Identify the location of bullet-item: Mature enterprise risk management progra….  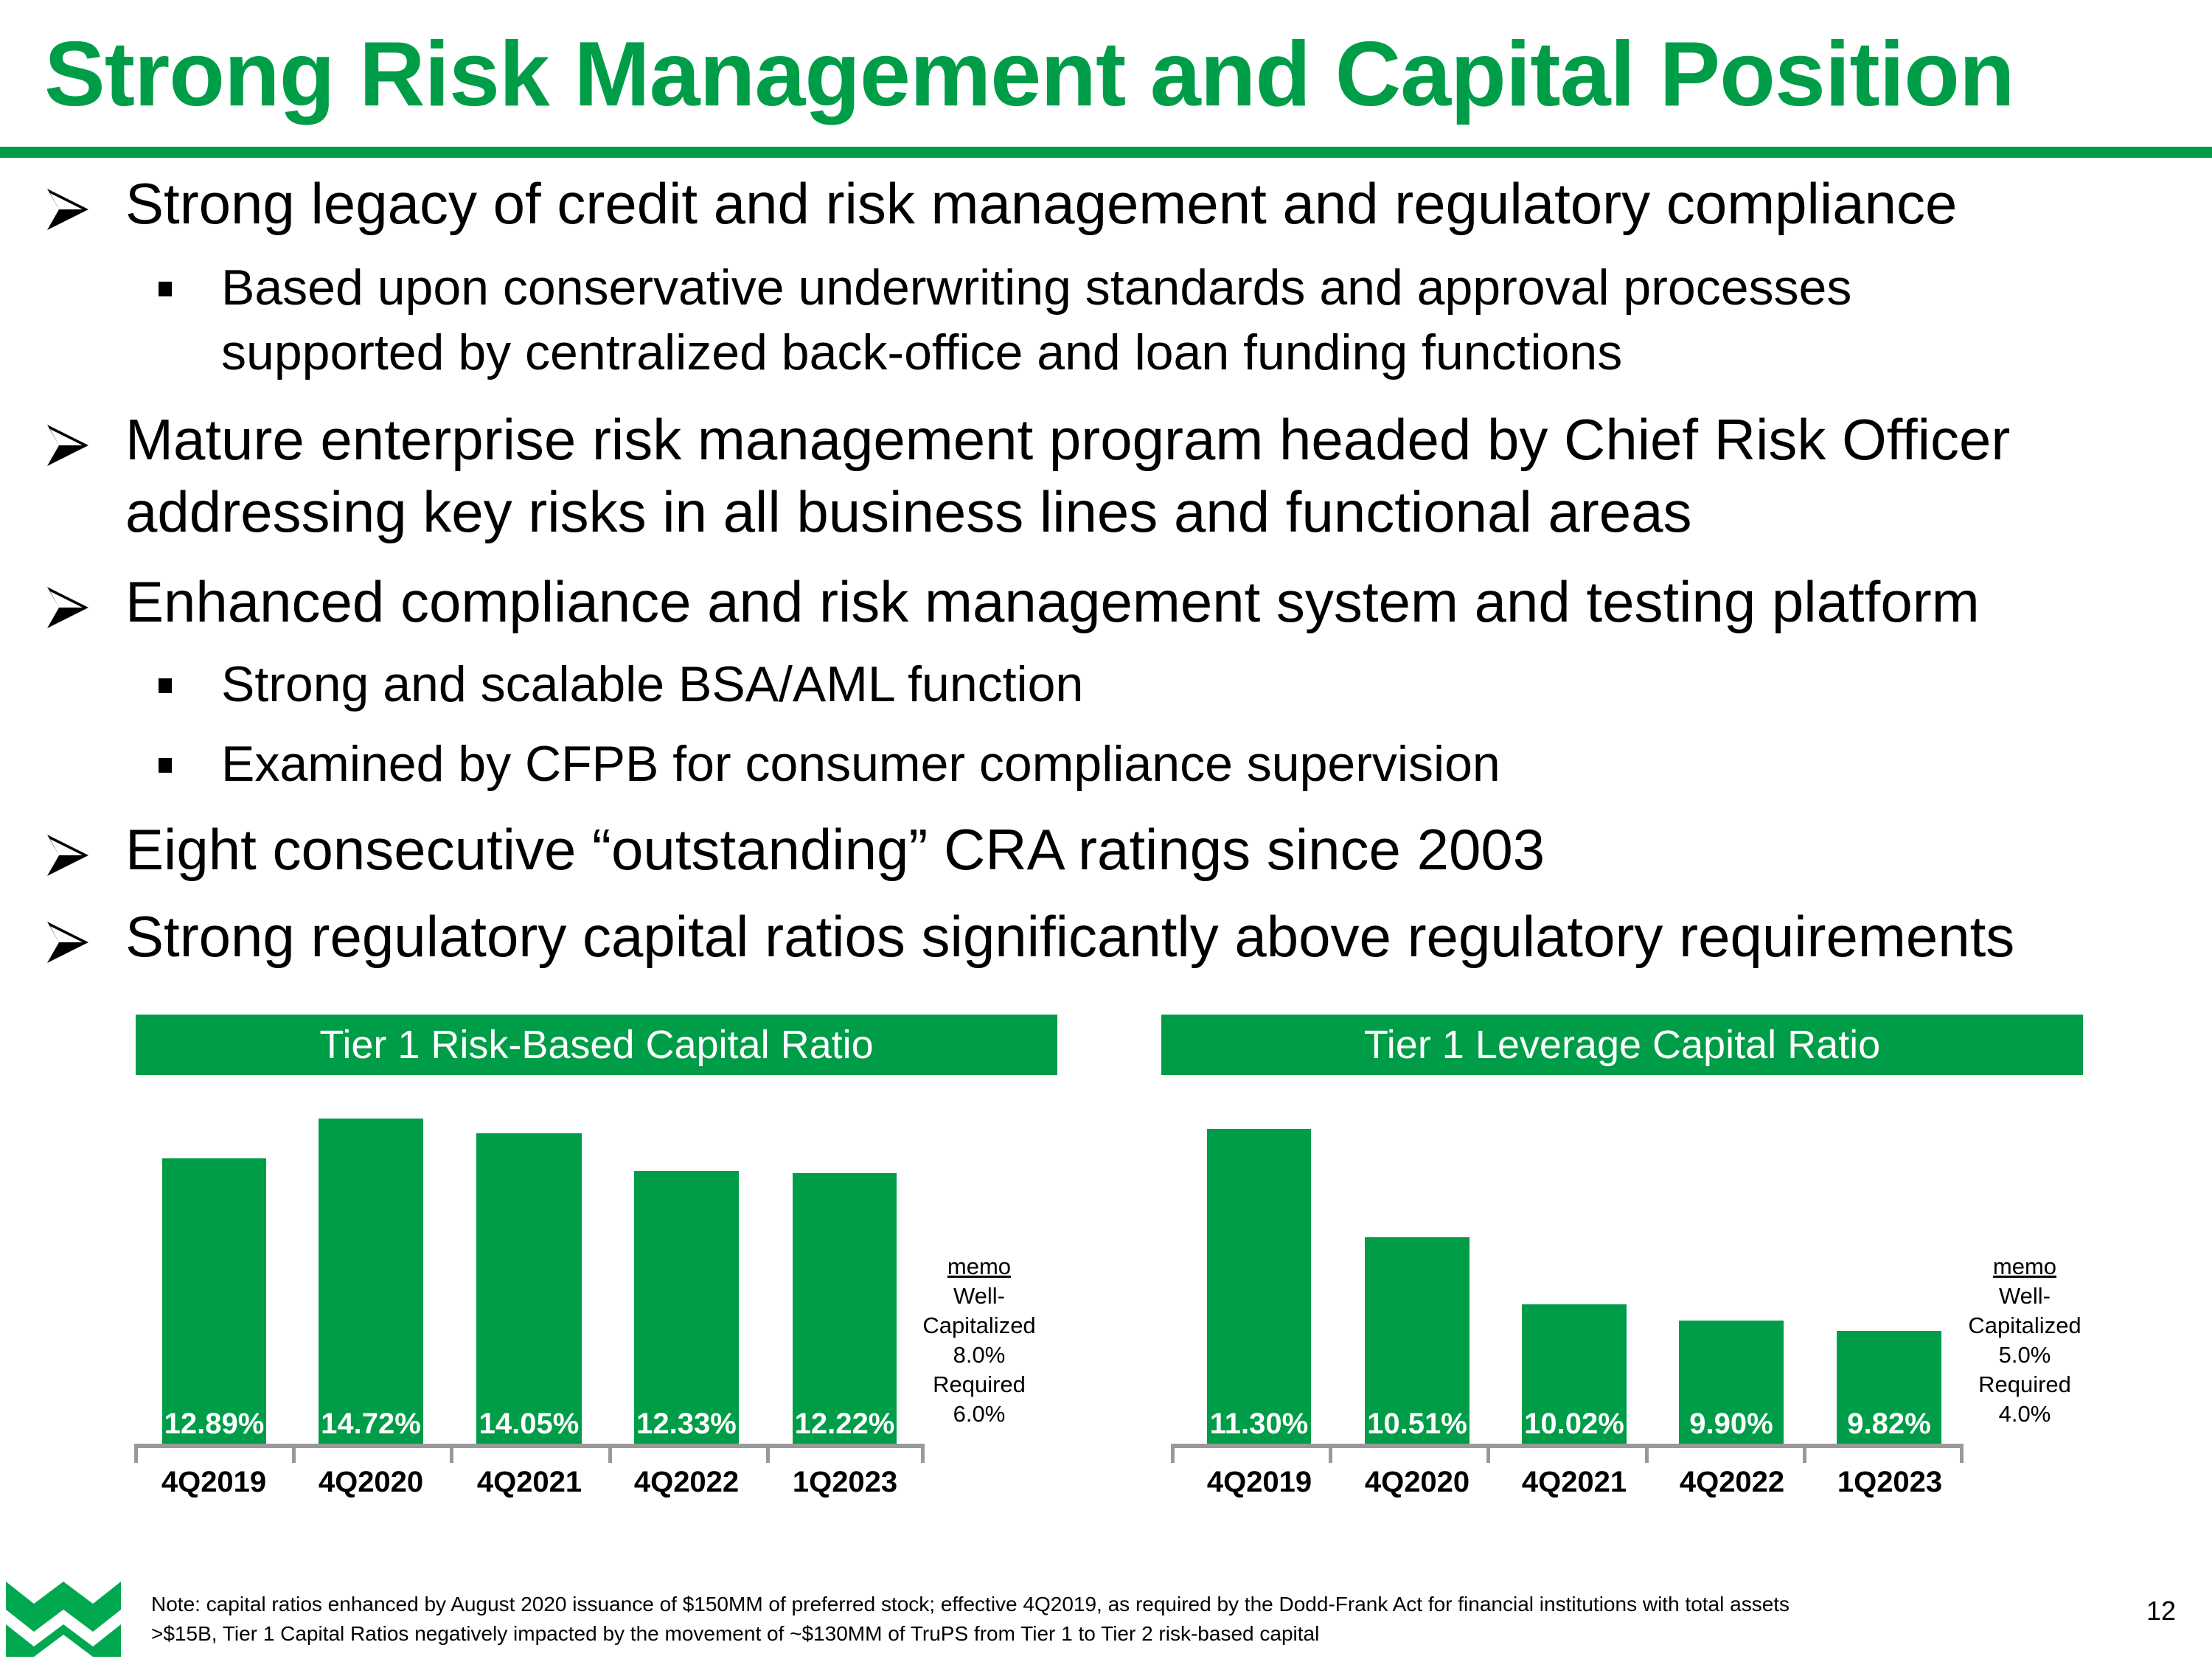
(1029, 439).